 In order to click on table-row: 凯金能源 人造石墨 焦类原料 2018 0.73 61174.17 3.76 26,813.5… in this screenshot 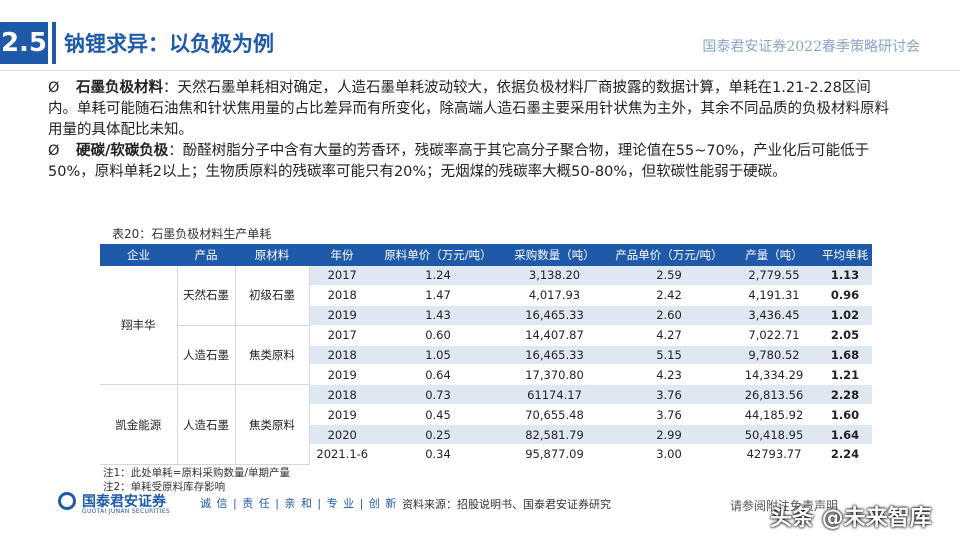, I will do `click(486, 424)`.